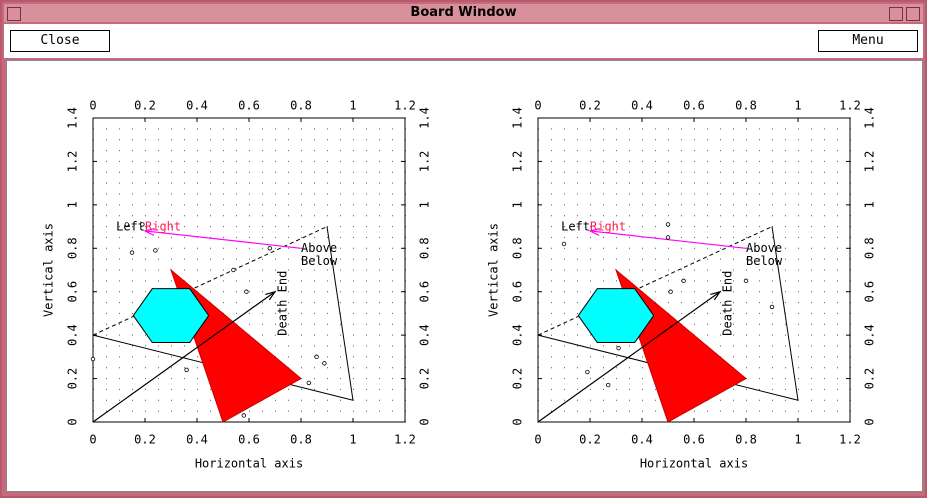  I want to click on y-tick-label: 0.8, so click(518, 248).